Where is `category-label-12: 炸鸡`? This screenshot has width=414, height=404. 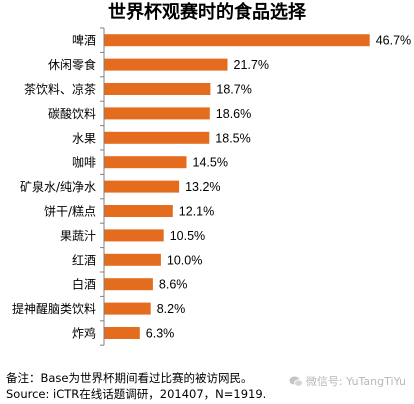
category-label-12: 炸鸡 is located at coordinates (84, 333).